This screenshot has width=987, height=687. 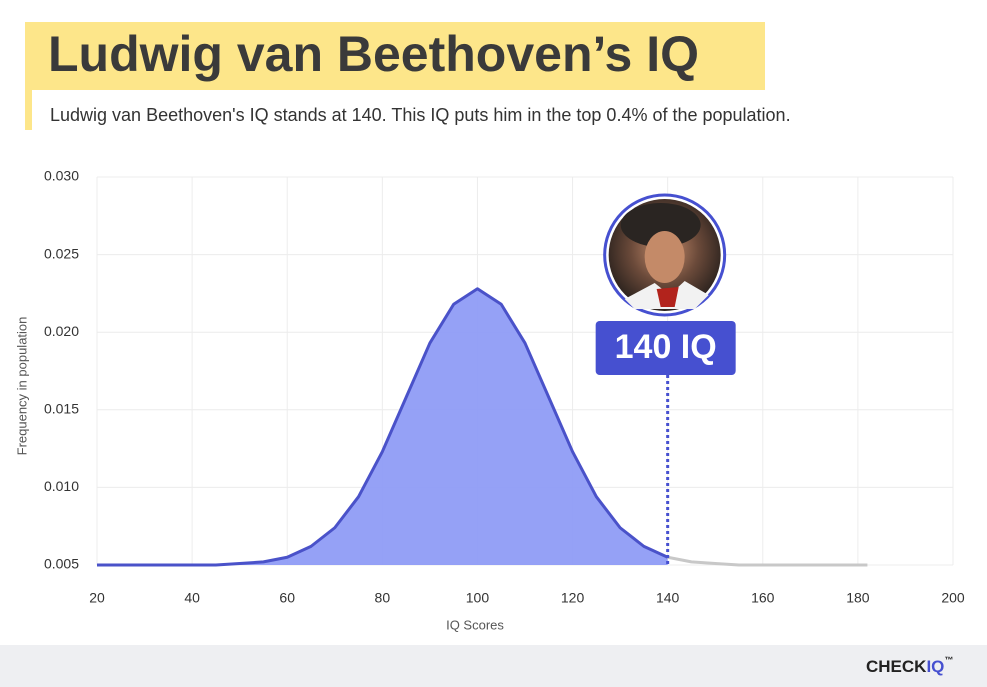 What do you see at coordinates (478, 598) in the screenshot?
I see `x-tick-label: 100` at bounding box center [478, 598].